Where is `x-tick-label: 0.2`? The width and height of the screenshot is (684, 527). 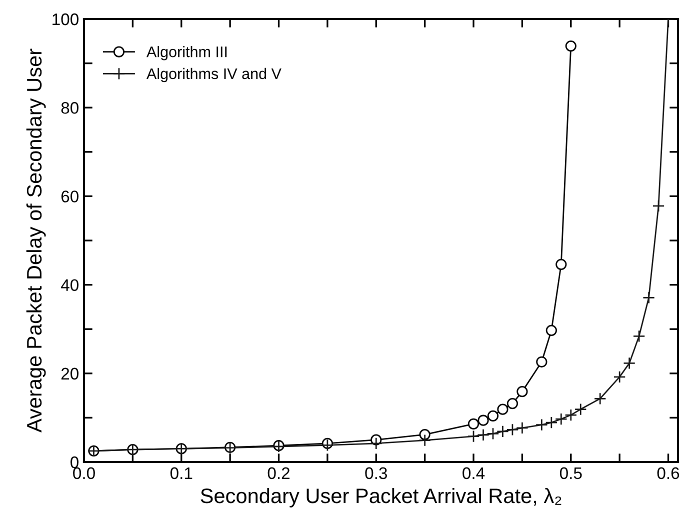
x-tick-label: 0.2 is located at coordinates (279, 473).